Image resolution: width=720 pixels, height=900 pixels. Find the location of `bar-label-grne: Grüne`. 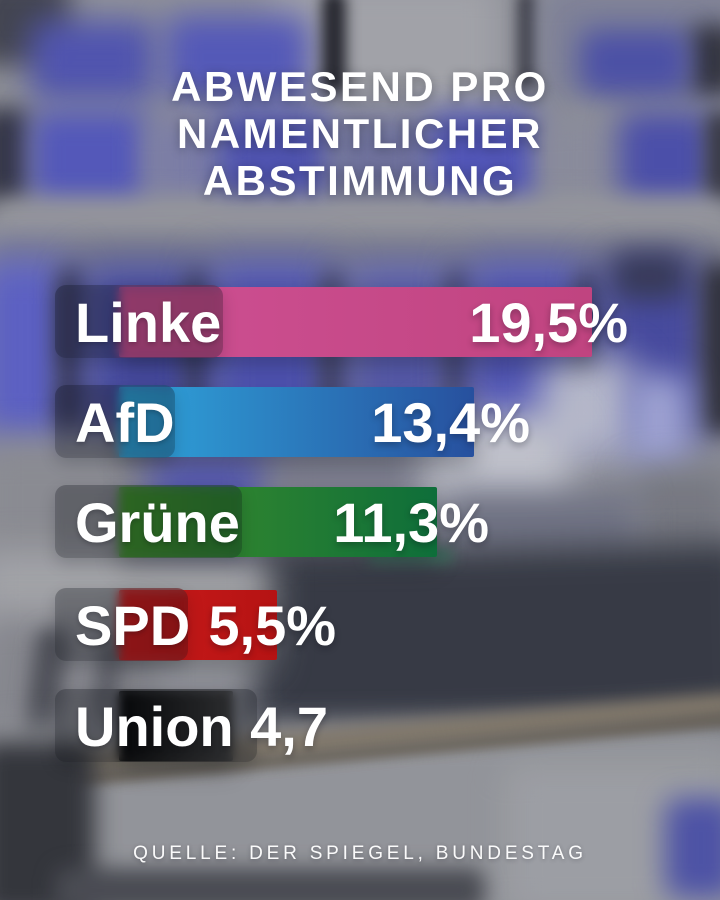

bar-label-grne: Grüne is located at coordinates (157, 522).